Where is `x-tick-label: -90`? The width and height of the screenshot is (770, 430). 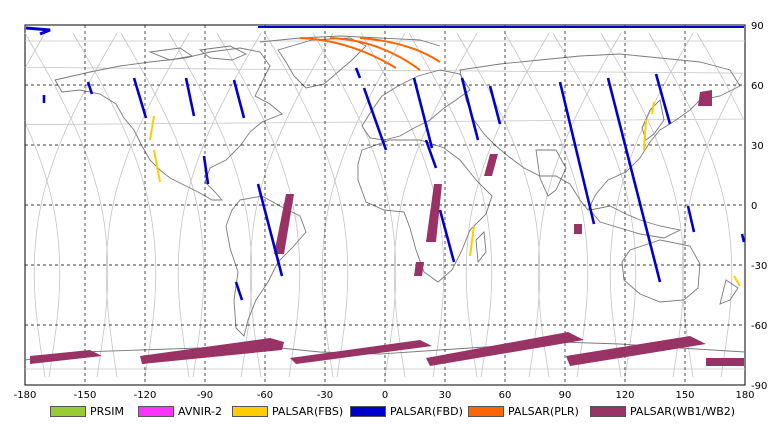
x-tick-label: -90 is located at coordinates (205, 395).